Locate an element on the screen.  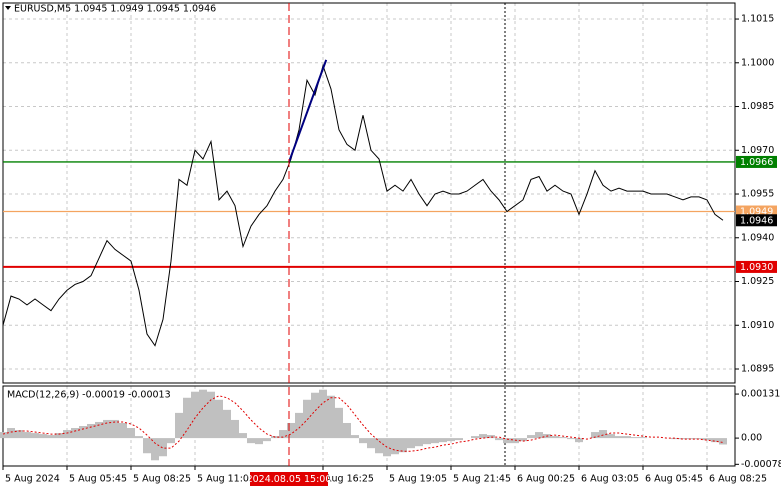
y-tick-label: 0.00131 is located at coordinates (760, 394).